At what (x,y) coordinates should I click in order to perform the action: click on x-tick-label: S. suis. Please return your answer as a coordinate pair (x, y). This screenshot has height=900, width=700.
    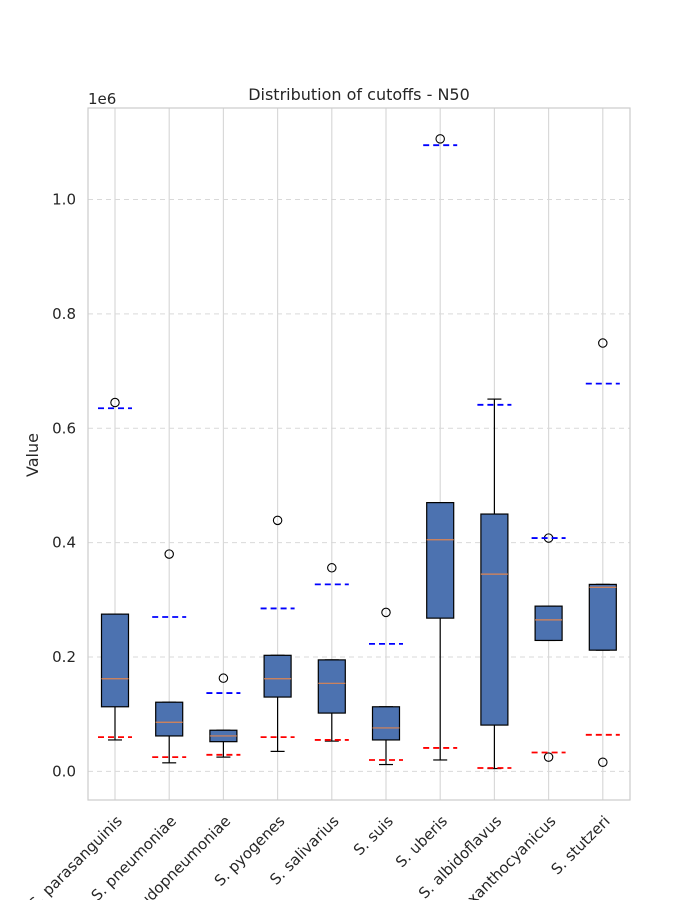
    Looking at the image, I should click on (373, 835).